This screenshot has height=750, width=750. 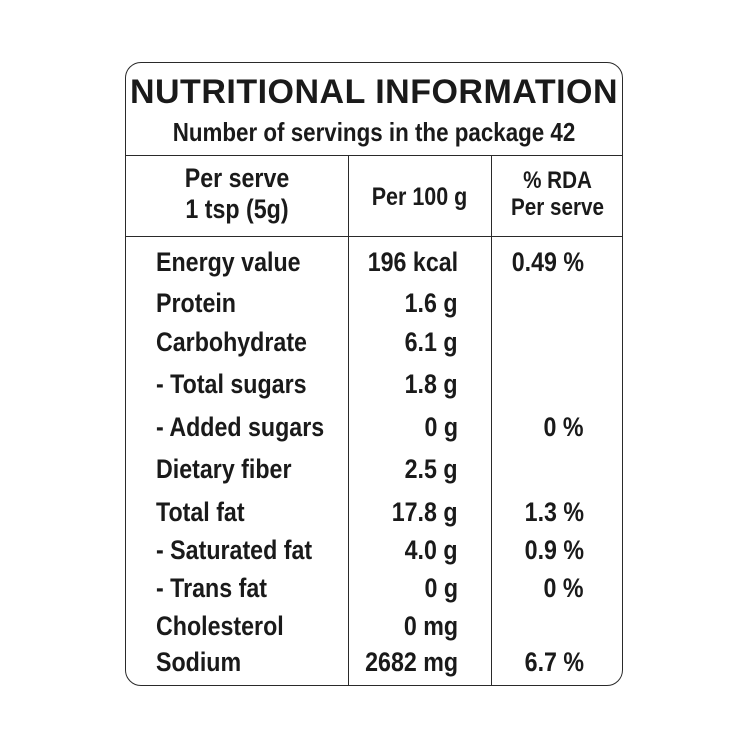 What do you see at coordinates (412, 262) in the screenshot?
I see `nutrient-value-energy: 196 kcal` at bounding box center [412, 262].